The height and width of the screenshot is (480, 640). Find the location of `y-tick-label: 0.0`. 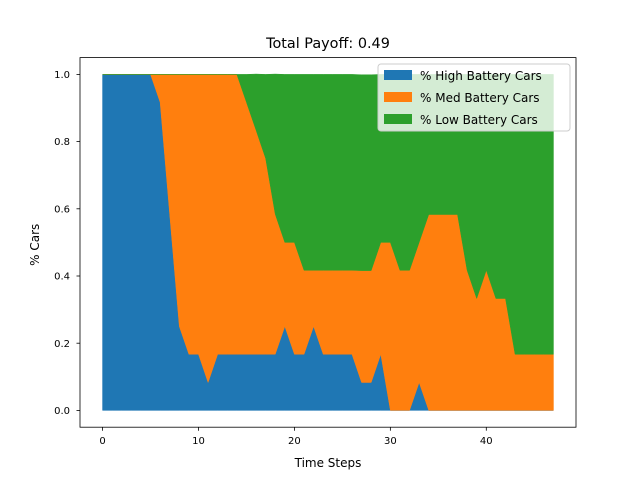

y-tick-label: 0.0 is located at coordinates (62, 411).